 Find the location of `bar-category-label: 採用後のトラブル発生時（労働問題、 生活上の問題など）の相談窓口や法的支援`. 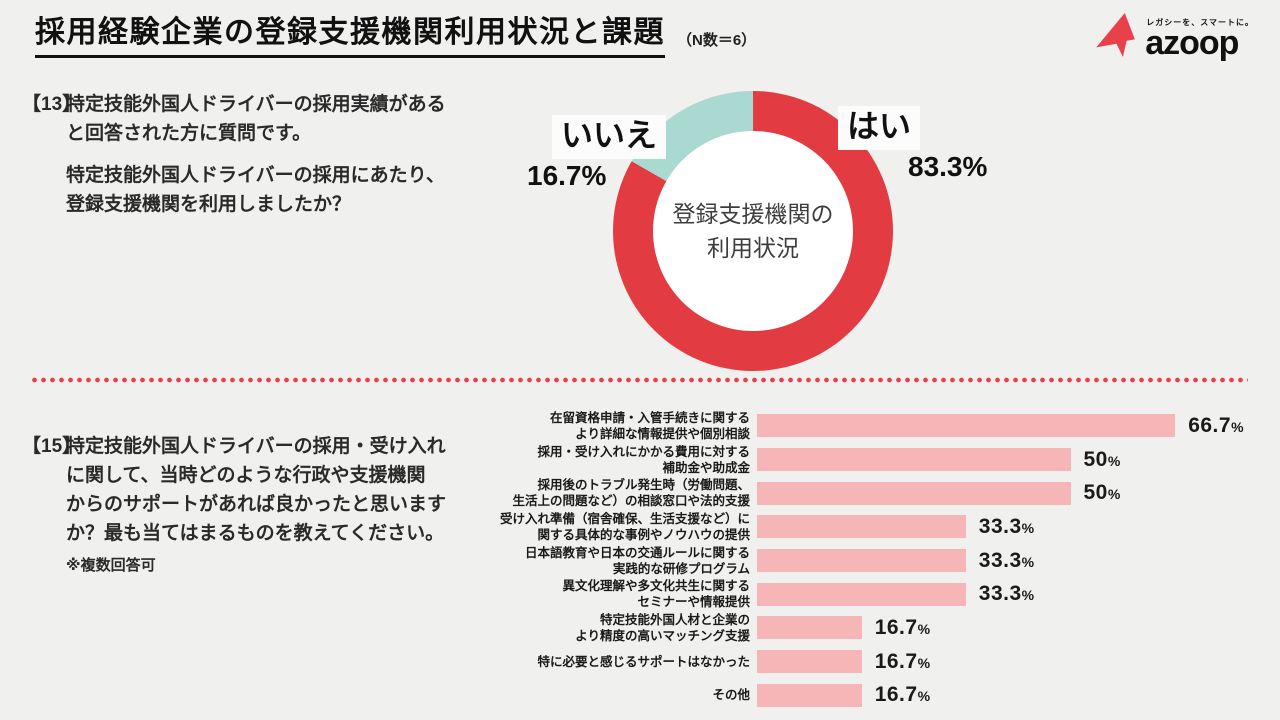

bar-category-label: 採用後のトラブル発生時（労働問題、 生活上の問題など）の相談窓口や法的支援 is located at coordinates (631, 493).